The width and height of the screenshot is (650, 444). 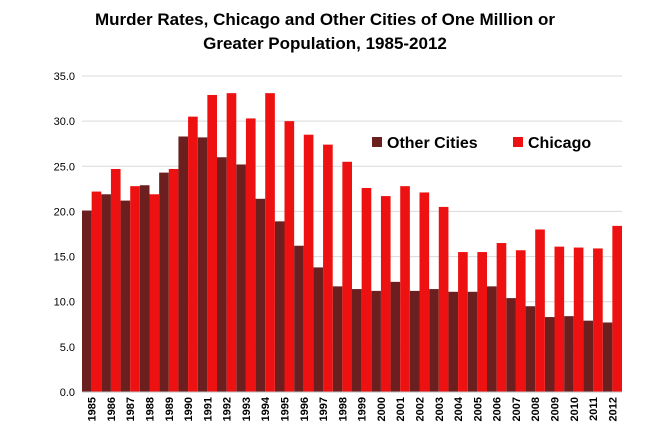 What do you see at coordinates (208, 409) in the screenshot?
I see `x-tick-label: 1991` at bounding box center [208, 409].